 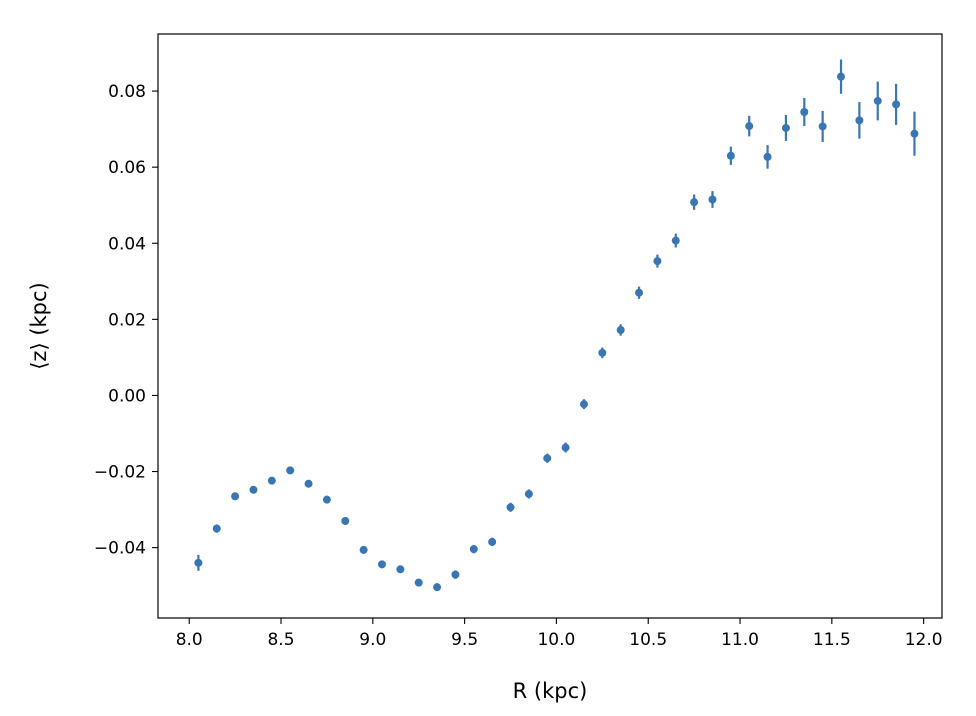 What do you see at coordinates (127, 168) in the screenshot?
I see `y-tick-label: 0.06` at bounding box center [127, 168].